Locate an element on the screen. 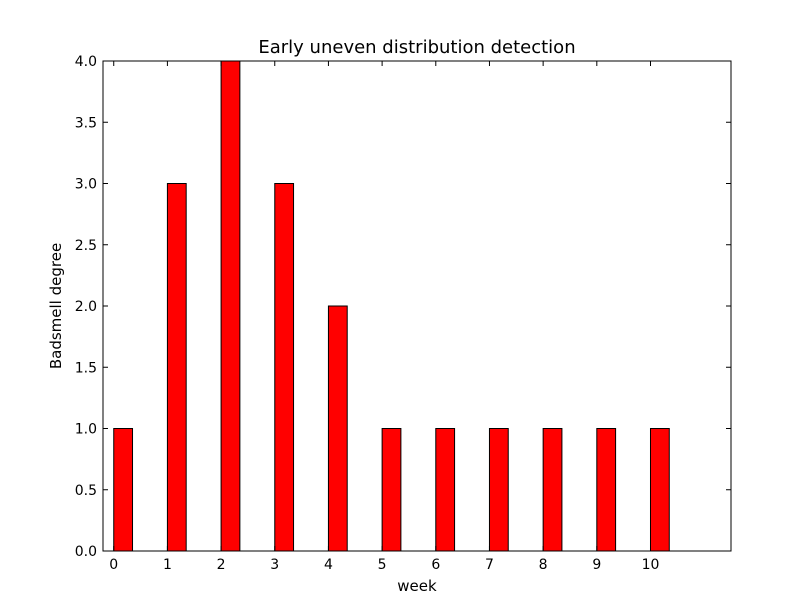 The height and width of the screenshot is (616, 812). x-tick-label: 4 is located at coordinates (328, 565).